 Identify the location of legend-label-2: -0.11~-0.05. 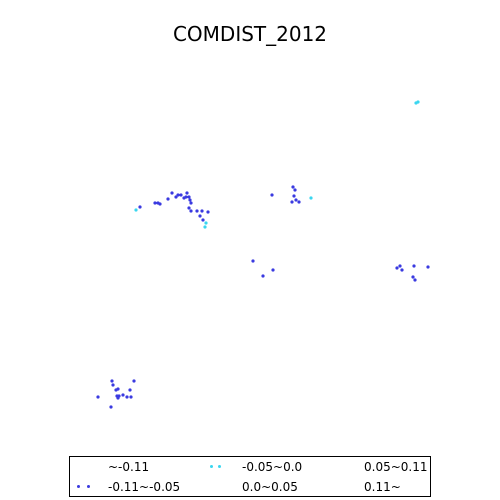
(144, 487).